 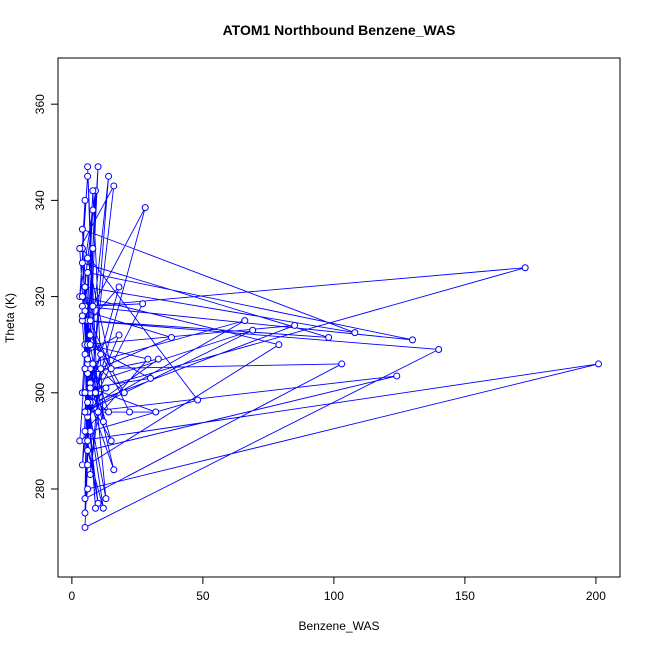 What do you see at coordinates (10, 318) in the screenshot?
I see `y-axis-label: Theta (K)` at bounding box center [10, 318].